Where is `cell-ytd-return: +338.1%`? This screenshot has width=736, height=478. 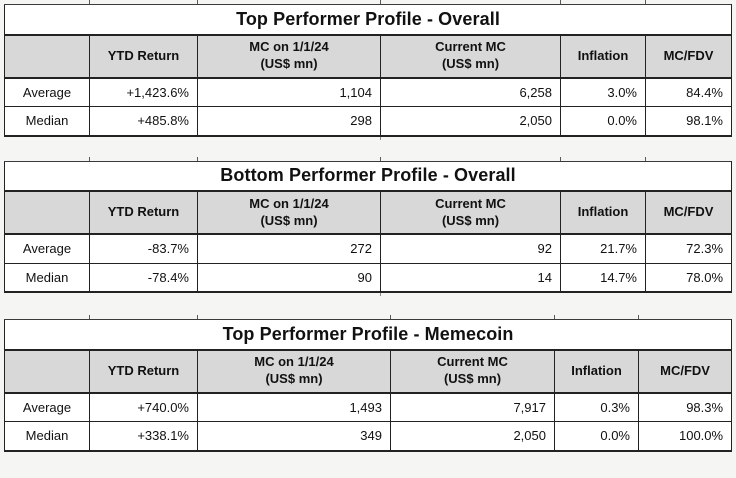 cell-ytd-return: +338.1% is located at coordinates (143, 436).